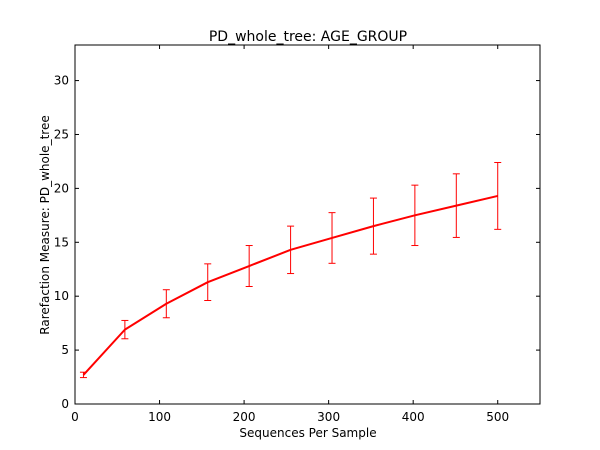  What do you see at coordinates (308, 37) in the screenshot?
I see `chart-title: PD_whole_tree: AGE_GROUP` at bounding box center [308, 37].